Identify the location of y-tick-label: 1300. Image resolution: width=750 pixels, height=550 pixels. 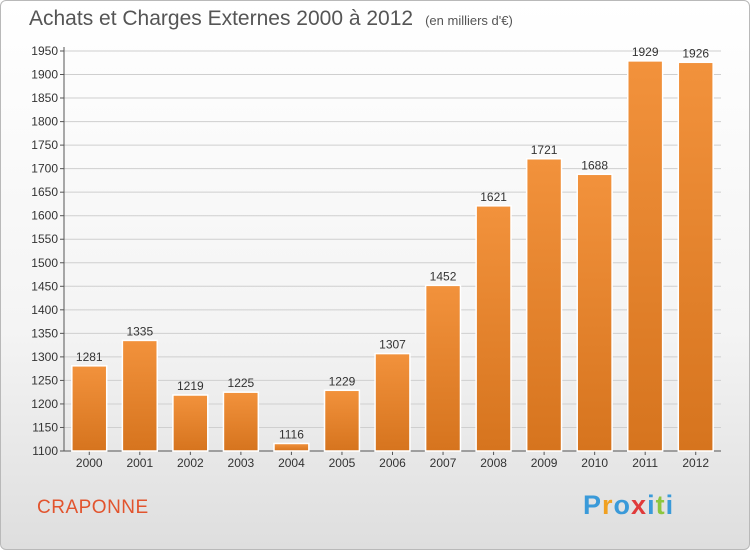
(44, 357).